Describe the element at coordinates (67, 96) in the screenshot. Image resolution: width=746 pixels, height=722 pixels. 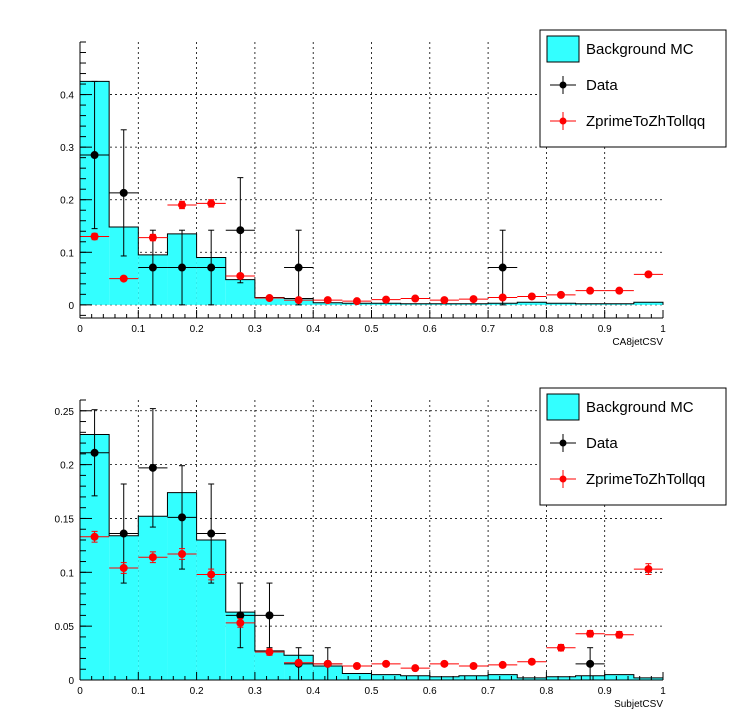
I see `y-tick-label: 0.4` at that location.